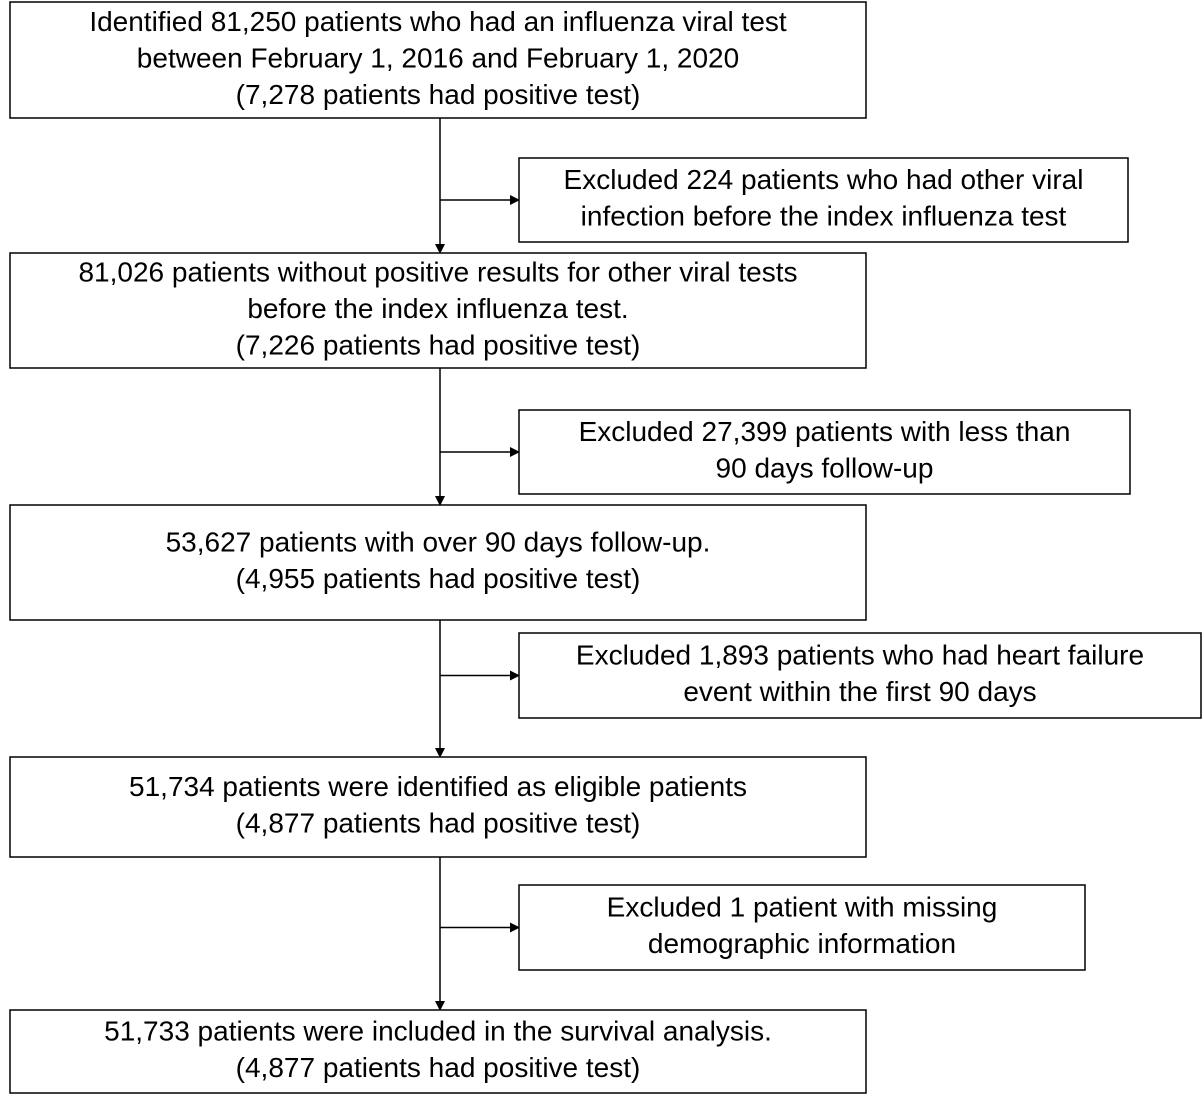 Image resolution: width=1203 pixels, height=1095 pixels. Describe the element at coordinates (859, 691) in the screenshot. I see `exclusion-text: event within the first 90 days` at that location.